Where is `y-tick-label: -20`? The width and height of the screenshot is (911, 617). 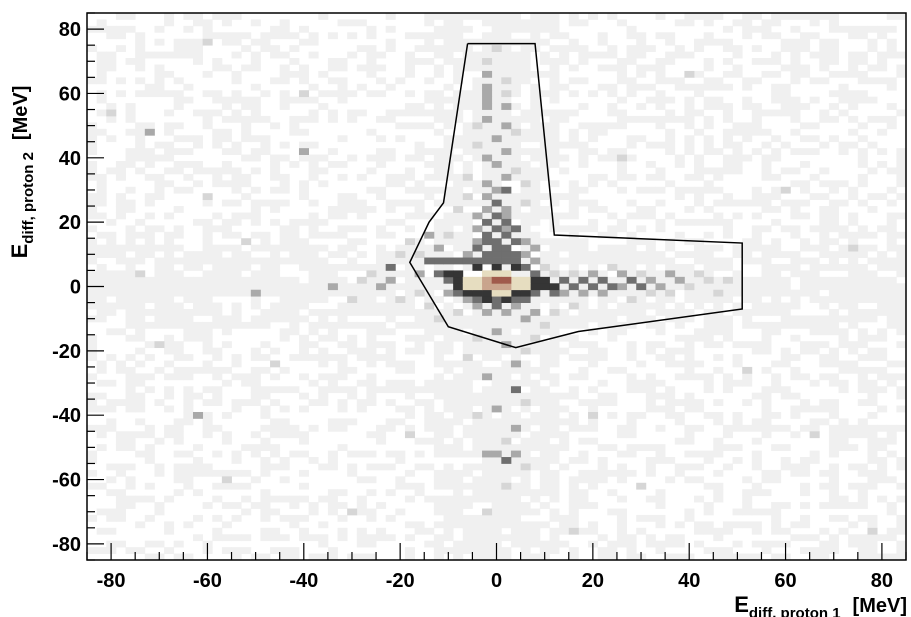
y-tick-label: -20 is located at coordinates (66, 352).